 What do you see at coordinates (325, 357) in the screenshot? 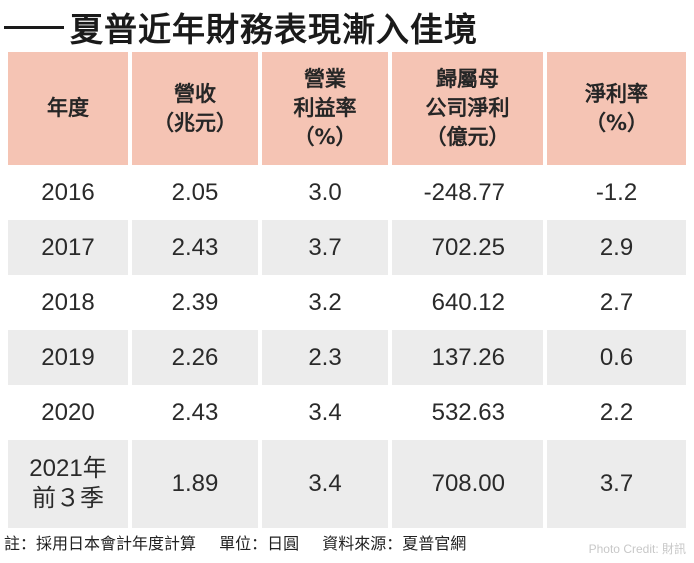
I see `cell-operating-margin: 2.3` at bounding box center [325, 357].